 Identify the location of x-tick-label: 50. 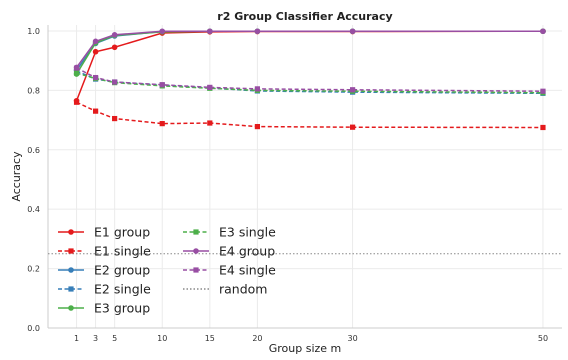
(543, 338).